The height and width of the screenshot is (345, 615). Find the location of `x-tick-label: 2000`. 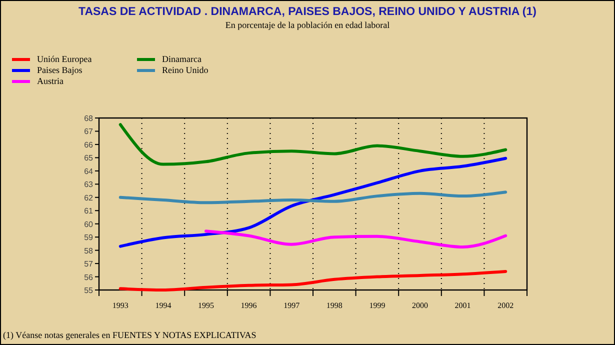

x-tick-label: 2000 is located at coordinates (420, 305).